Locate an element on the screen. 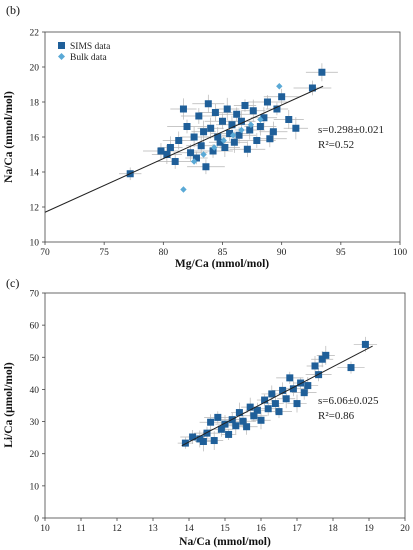  legend-sims-marker is located at coordinates (61, 45).